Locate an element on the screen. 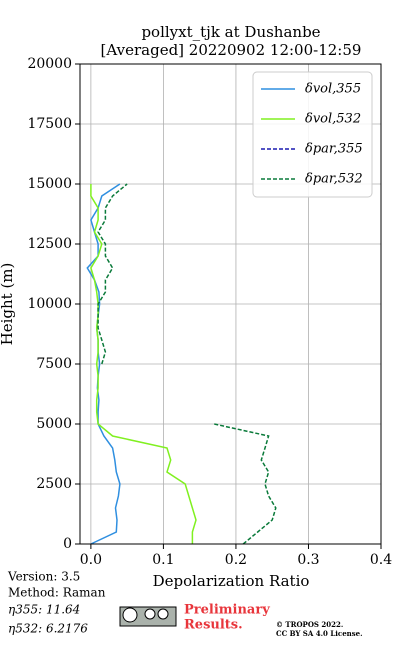 This screenshot has height=645, width=400. x-tick-label: 0.2 is located at coordinates (236, 560).